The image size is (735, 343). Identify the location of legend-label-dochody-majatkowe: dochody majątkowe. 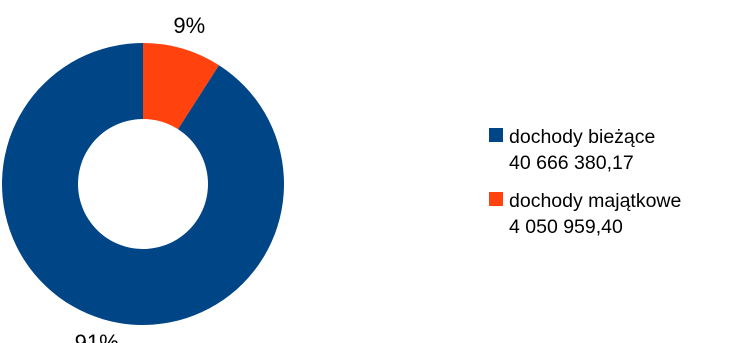
(595, 201).